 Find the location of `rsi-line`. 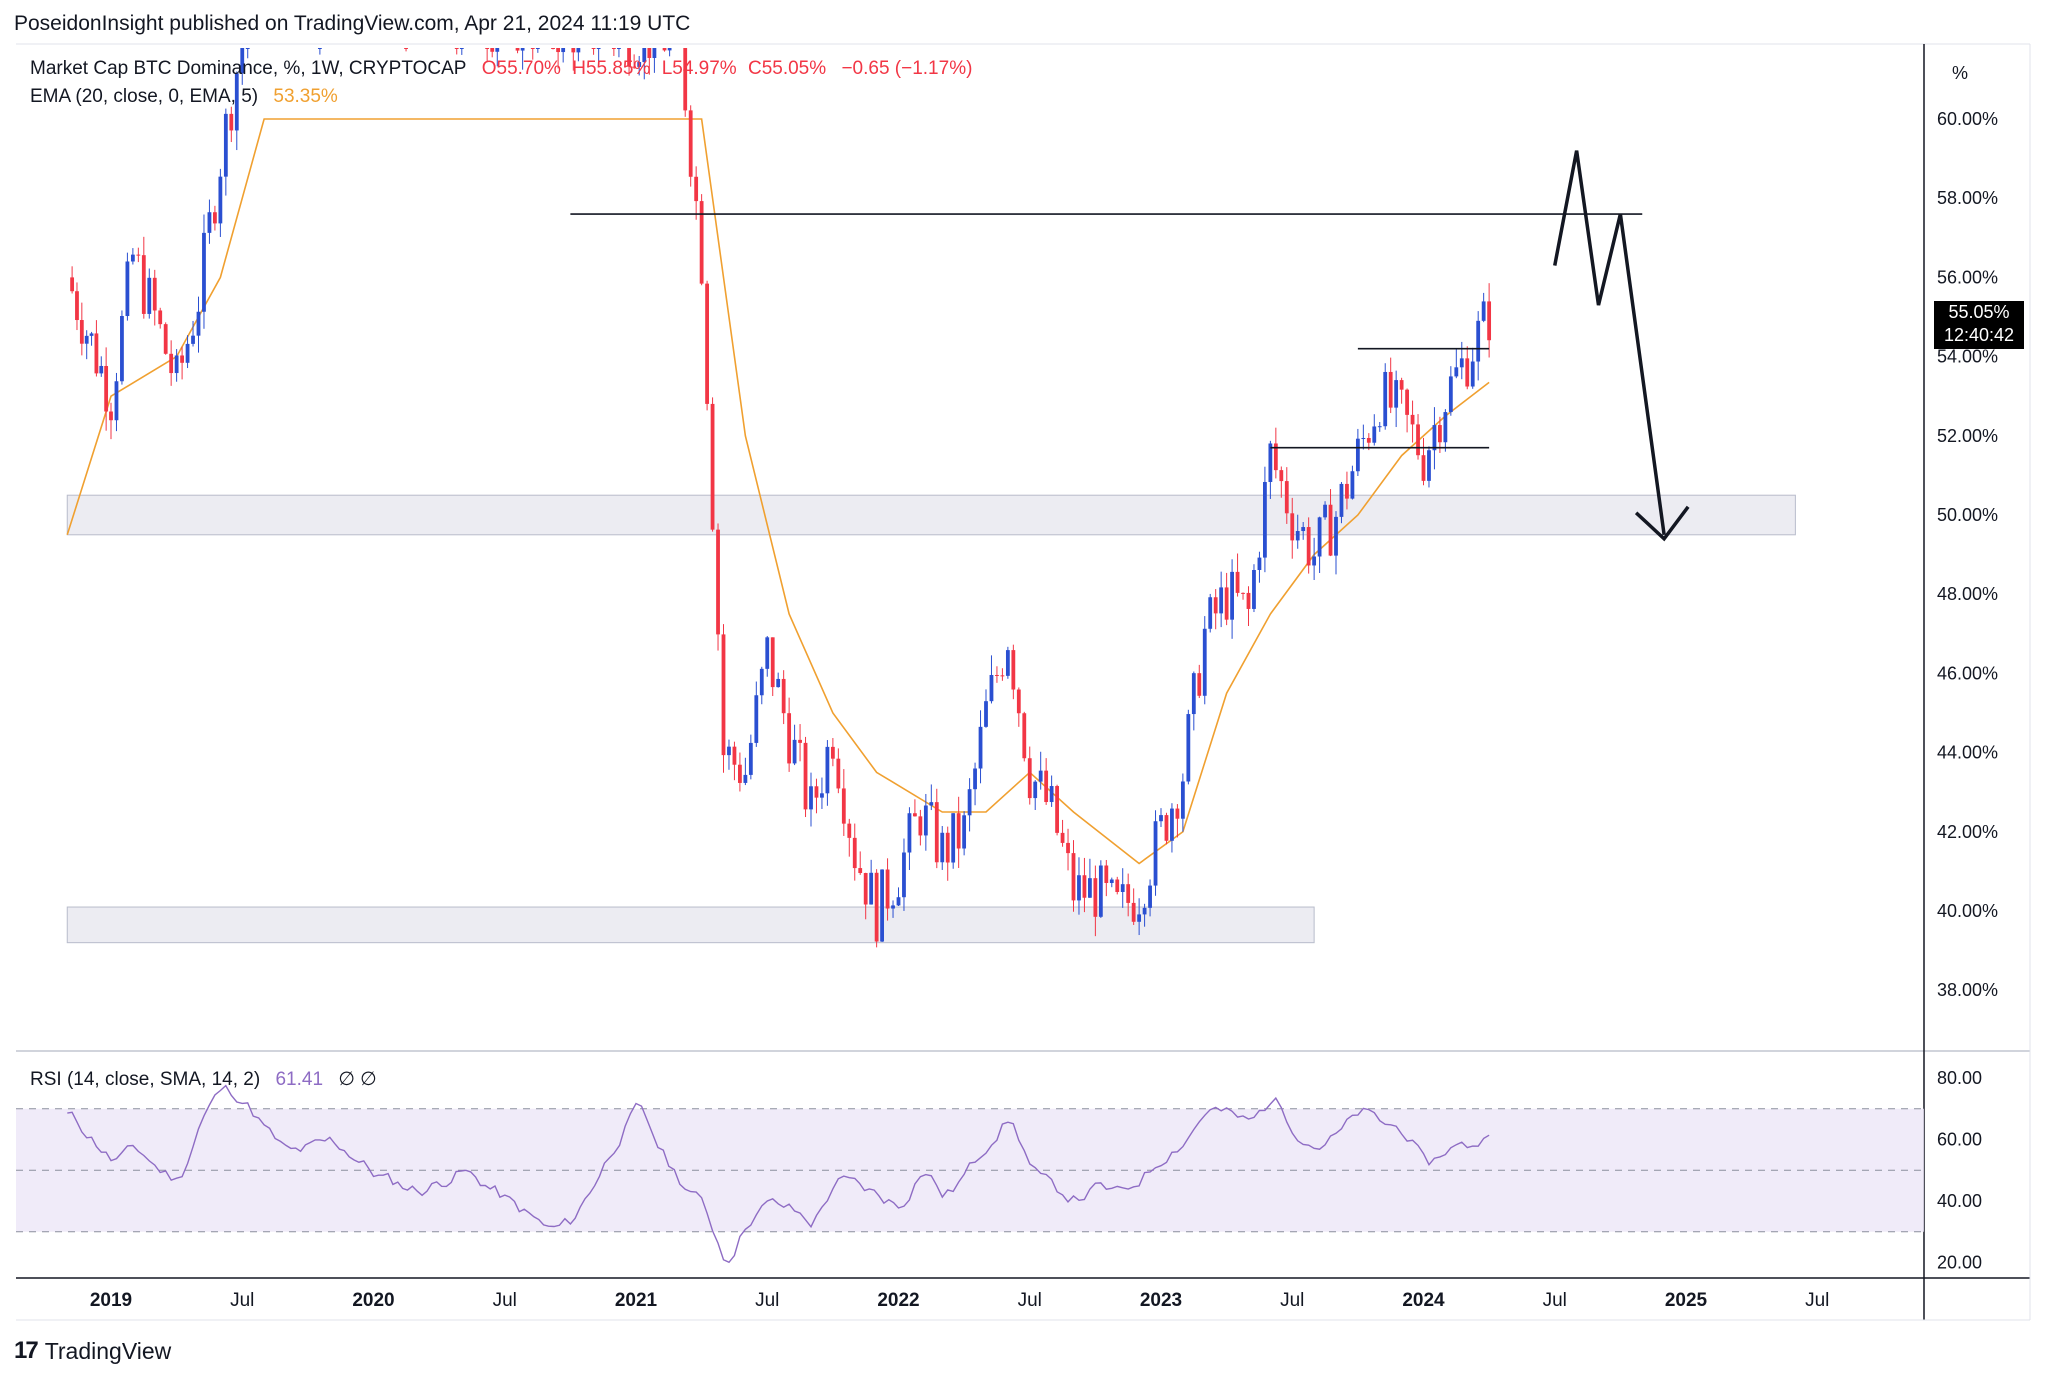

rsi-line is located at coordinates (778, 1174).